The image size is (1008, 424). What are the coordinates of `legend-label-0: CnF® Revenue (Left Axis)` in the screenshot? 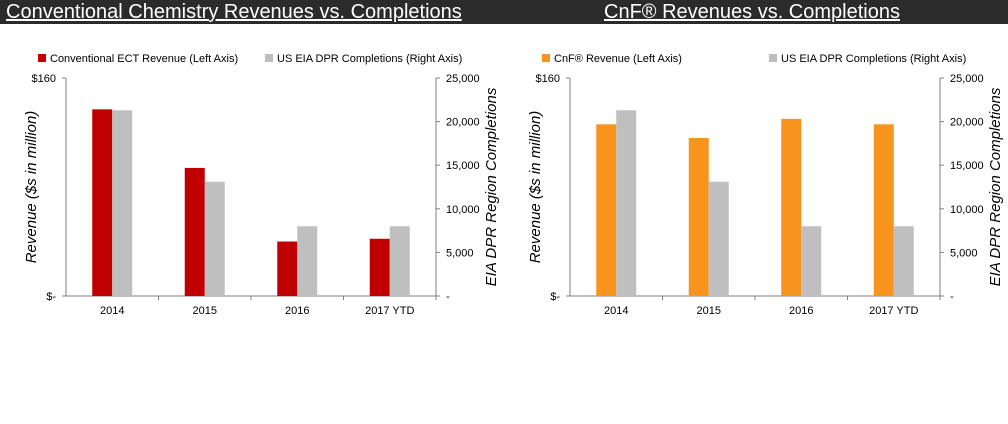 It's located at (618, 59).